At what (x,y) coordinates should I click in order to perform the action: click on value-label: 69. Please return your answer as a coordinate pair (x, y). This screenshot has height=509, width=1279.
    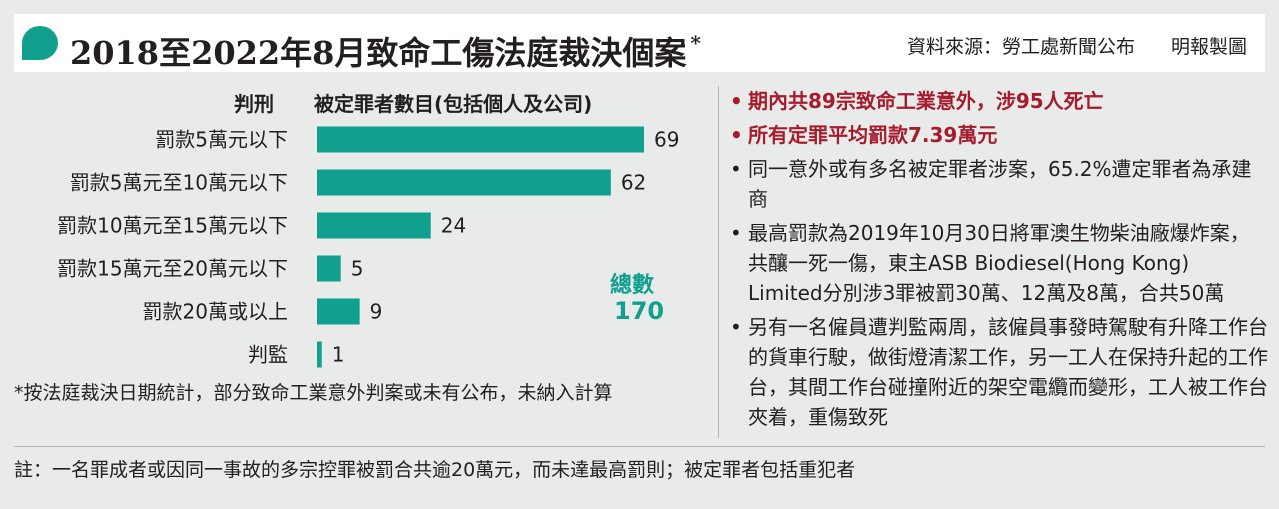
    Looking at the image, I should click on (666, 140).